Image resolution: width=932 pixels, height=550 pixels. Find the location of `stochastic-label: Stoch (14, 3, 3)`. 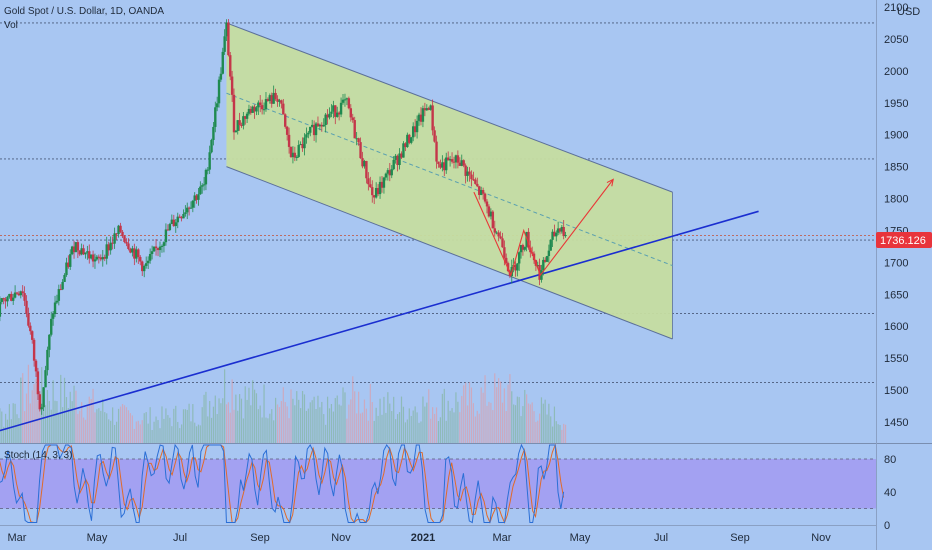

stochastic-label: Stoch (14, 3, 3) is located at coordinates (38, 455).